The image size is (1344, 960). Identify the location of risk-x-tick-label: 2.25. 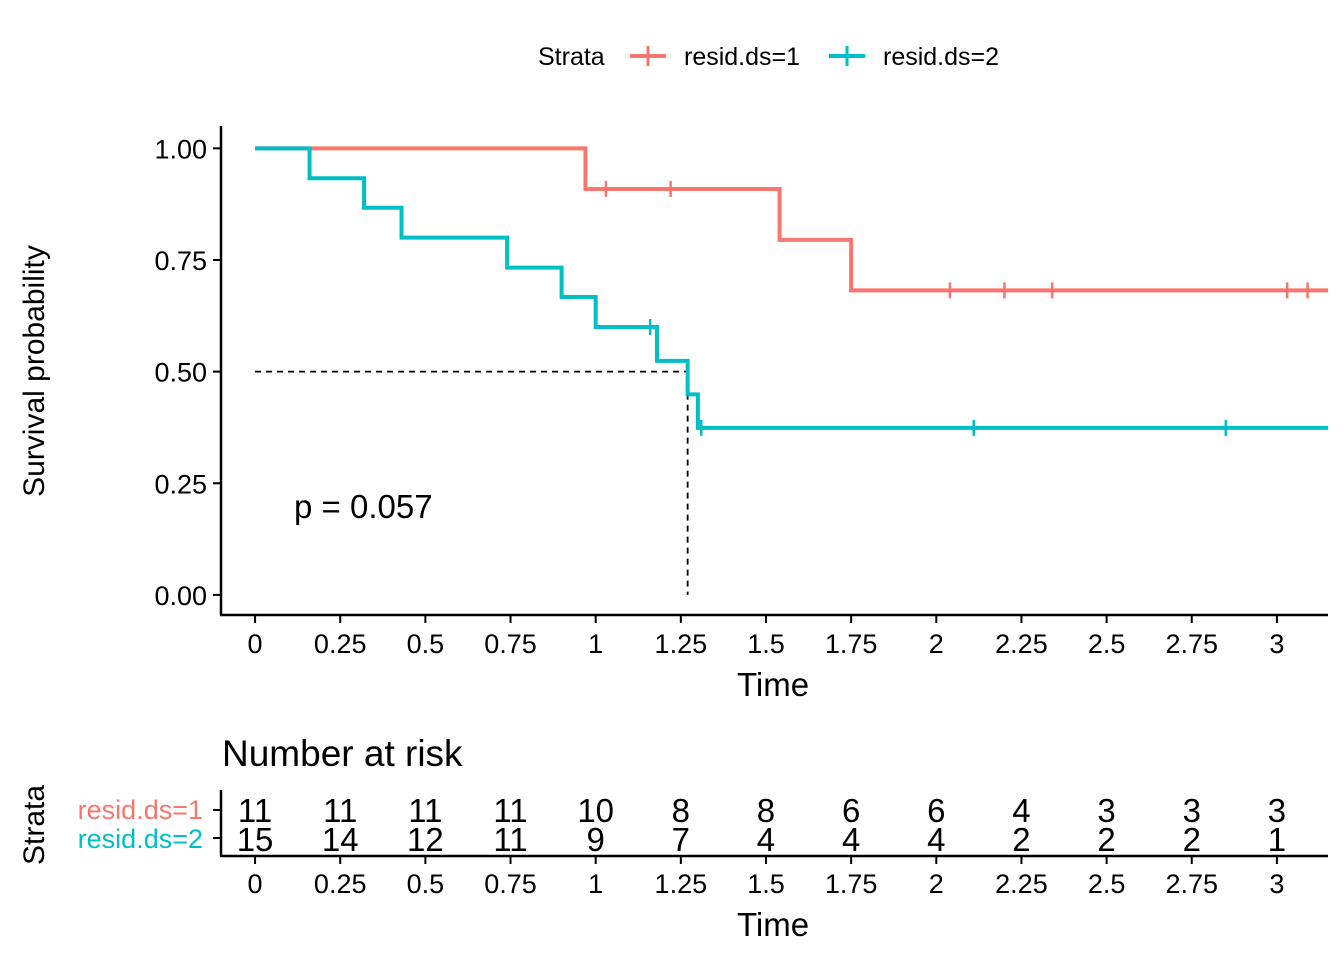
(1021, 884).